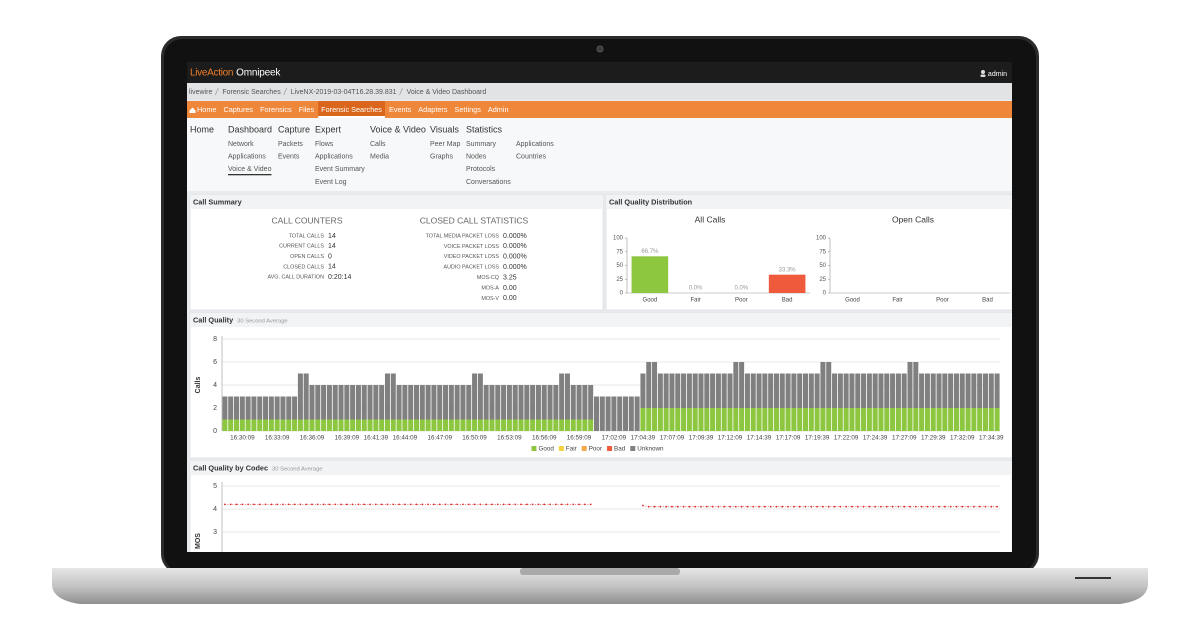 The height and width of the screenshot is (630, 1200). I want to click on nav-item: Forensic Searches, so click(351, 109).